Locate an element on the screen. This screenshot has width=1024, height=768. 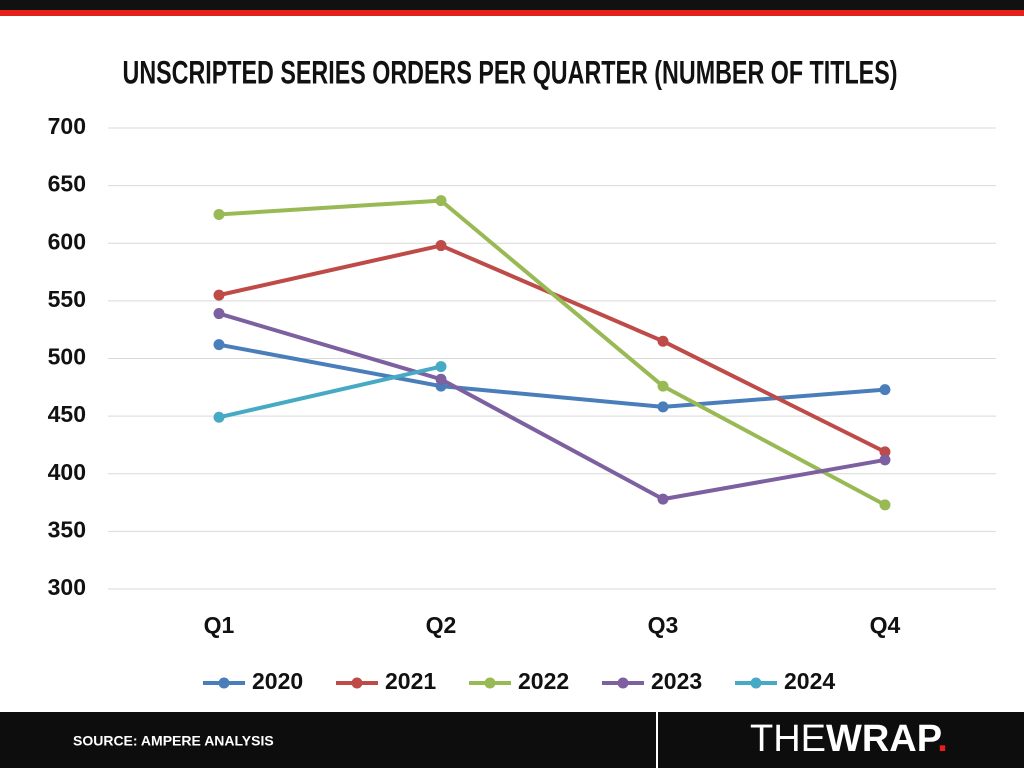
y-tick-label: 500 is located at coordinates (67, 357).